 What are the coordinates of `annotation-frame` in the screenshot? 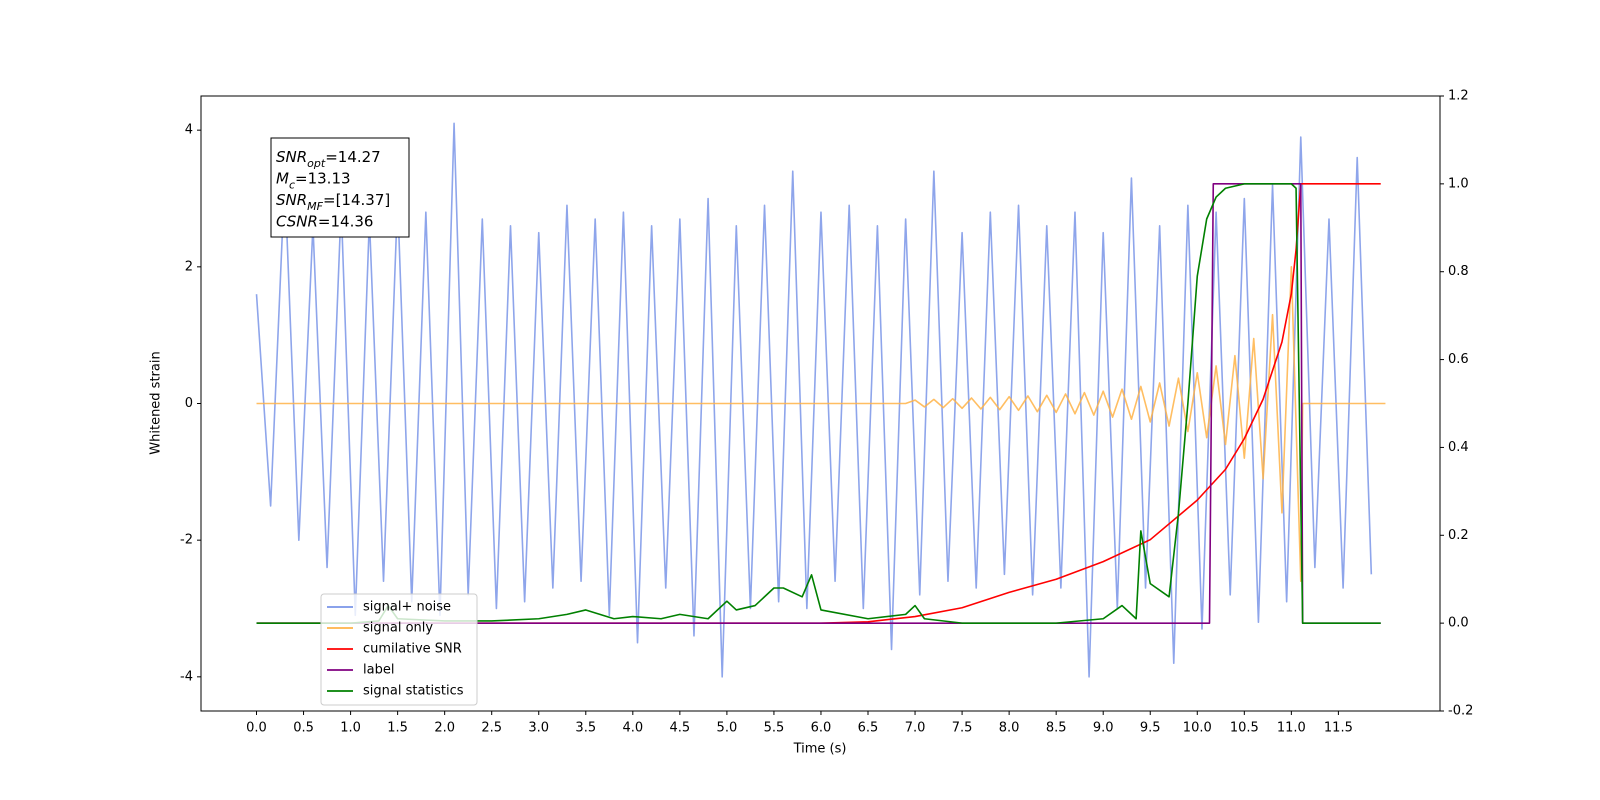 It's located at (340, 187).